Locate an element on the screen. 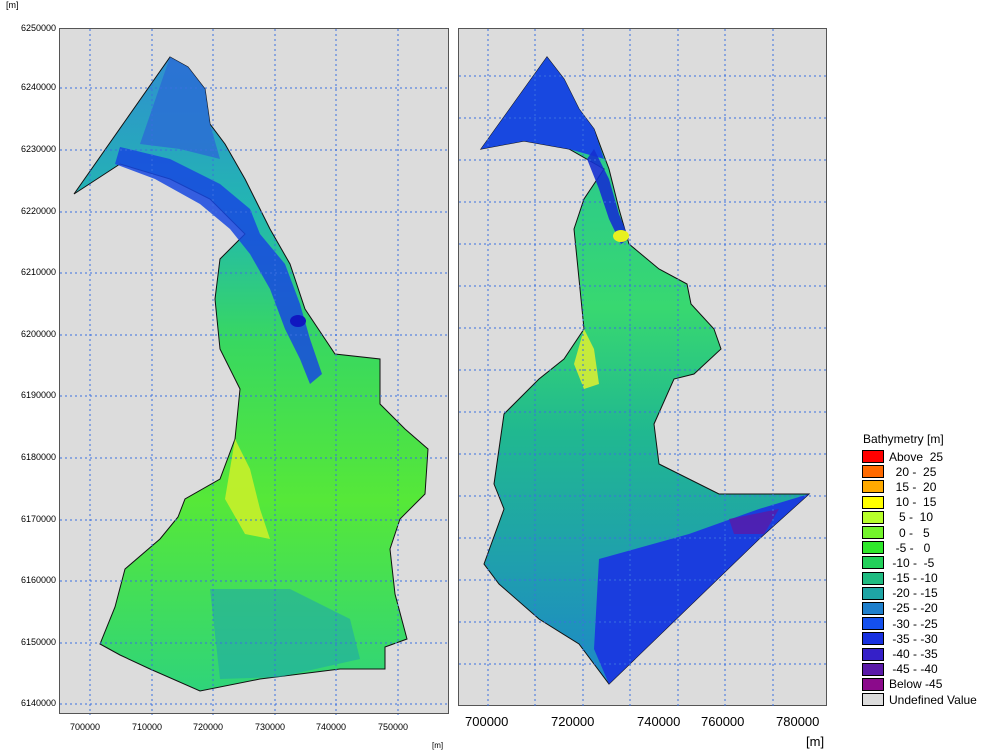 This screenshot has height=753, width=995. left-y-tick: 6160000 is located at coordinates (38, 580).